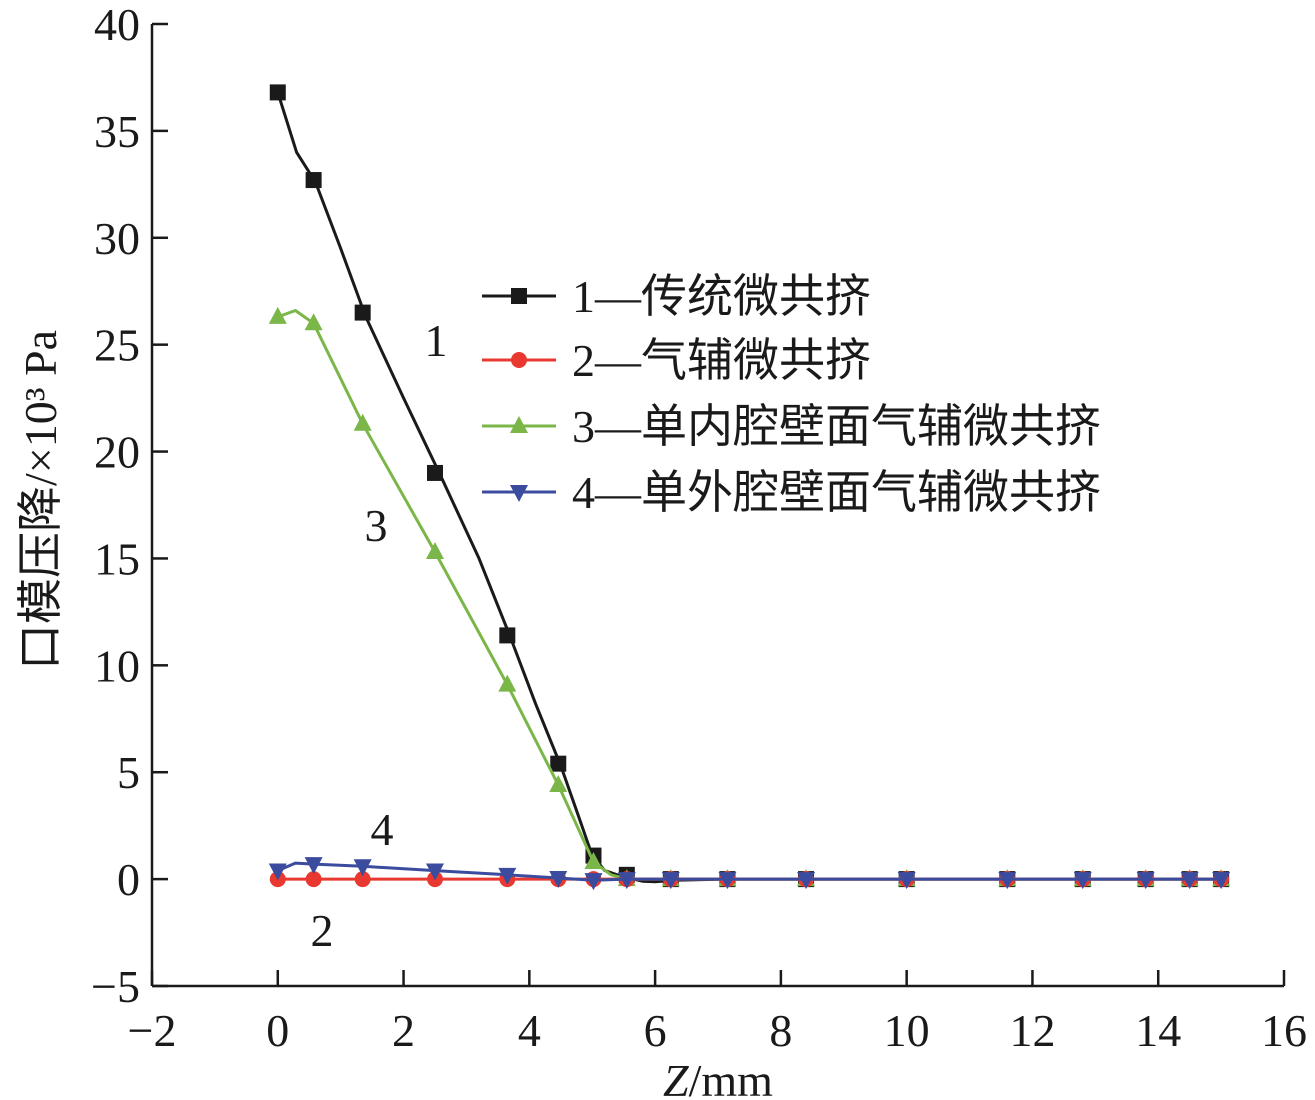 The height and width of the screenshot is (1100, 1315). I want to click on y-tick-label: 25, so click(117, 345).